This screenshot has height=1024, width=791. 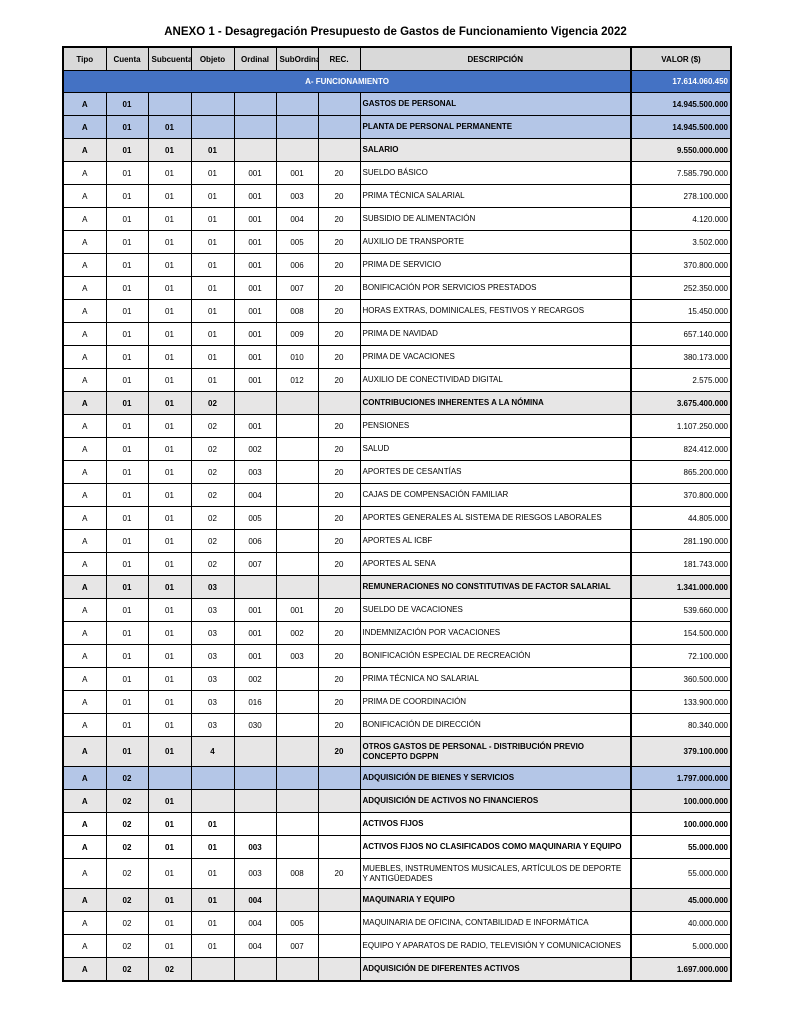 I want to click on cell-valor: 1.341.000.000, so click(x=681, y=587).